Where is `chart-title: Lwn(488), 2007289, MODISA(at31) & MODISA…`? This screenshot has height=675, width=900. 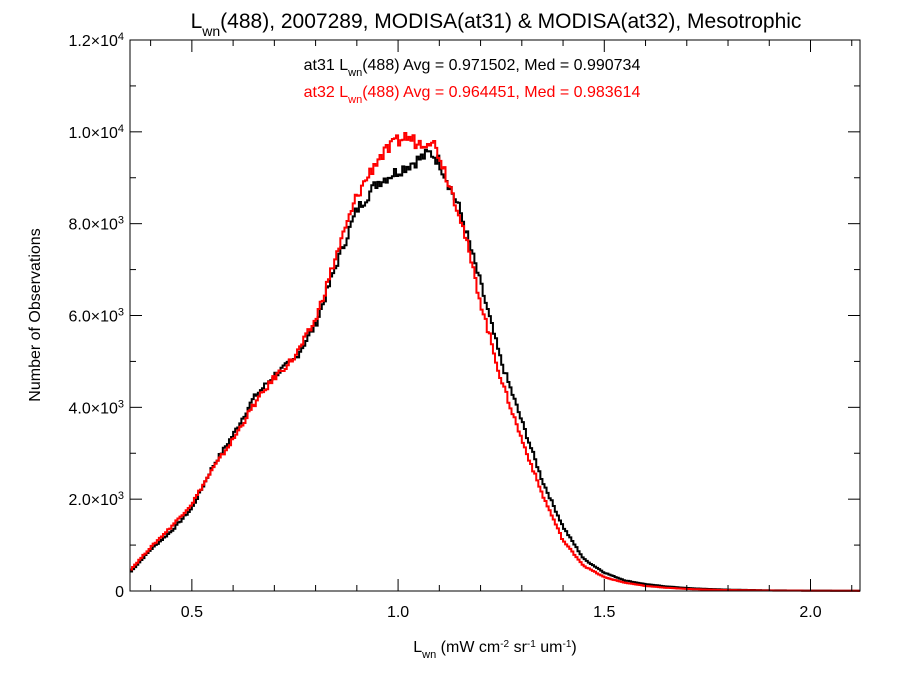 chart-title: Lwn(488), 2007289, MODISA(at31) & MODISA… is located at coordinates (496, 24).